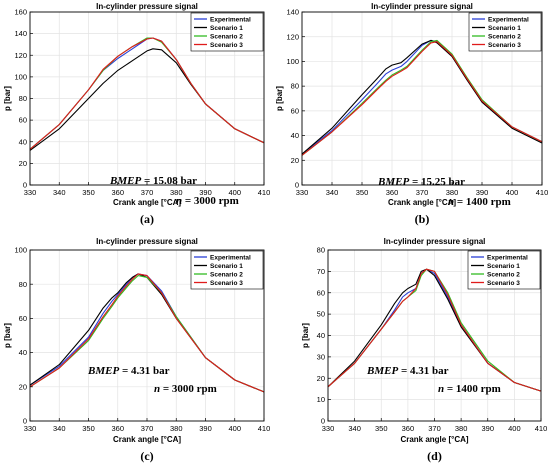 Image resolution: width=550 pixels, height=463 pixels. I want to click on speed-annotation: n = 1400 rpm, so click(479, 202).